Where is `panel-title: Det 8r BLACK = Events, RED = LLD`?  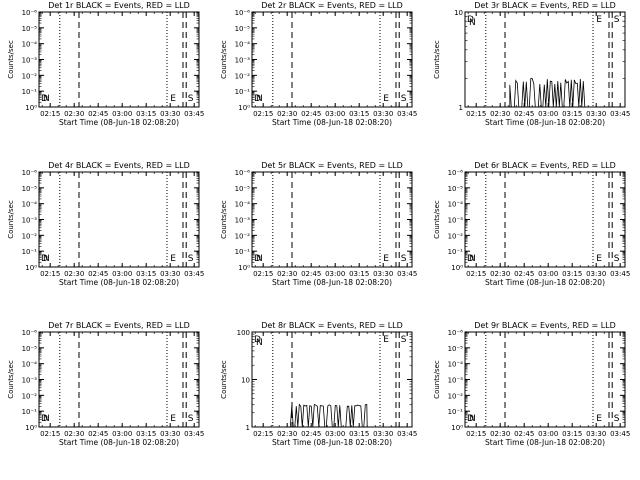
panel-title: Det 8r BLACK = Events, RED = LLD is located at coordinates (332, 325).